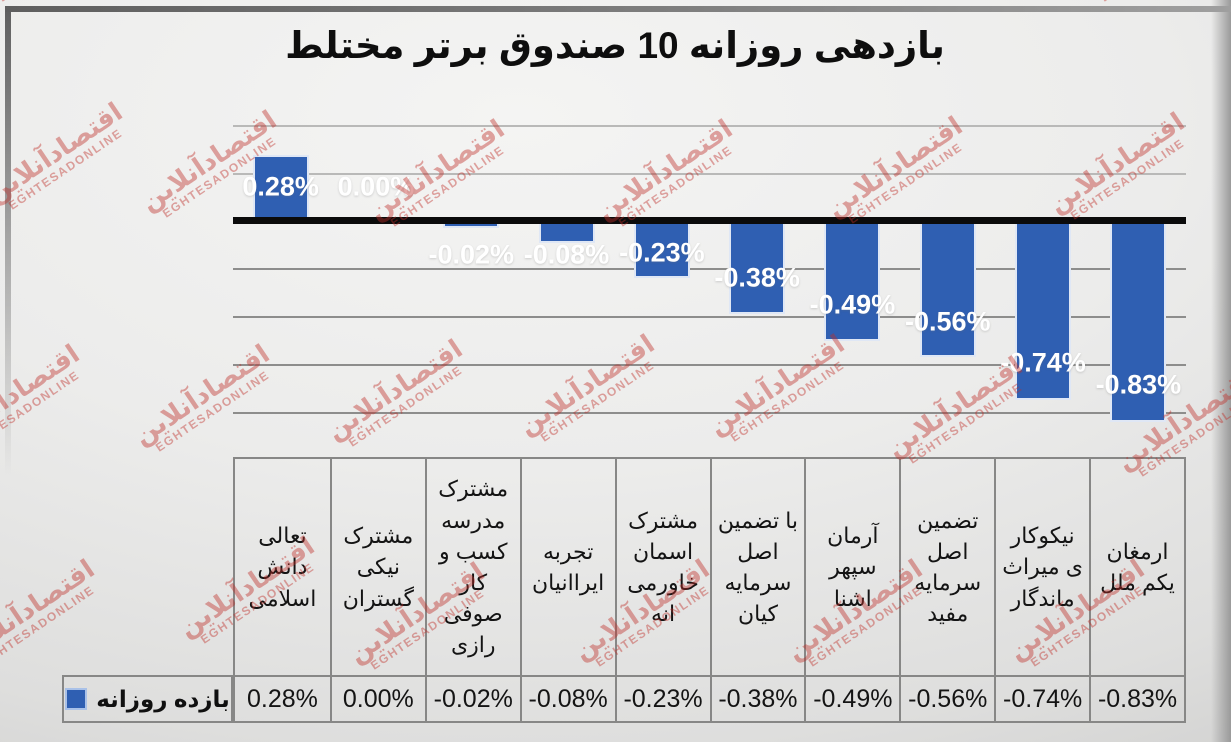 The width and height of the screenshot is (1231, 742). What do you see at coordinates (757, 567) in the screenshot?
I see `category-cell: با تضمین اصل سرمایه کیان` at bounding box center [757, 567].